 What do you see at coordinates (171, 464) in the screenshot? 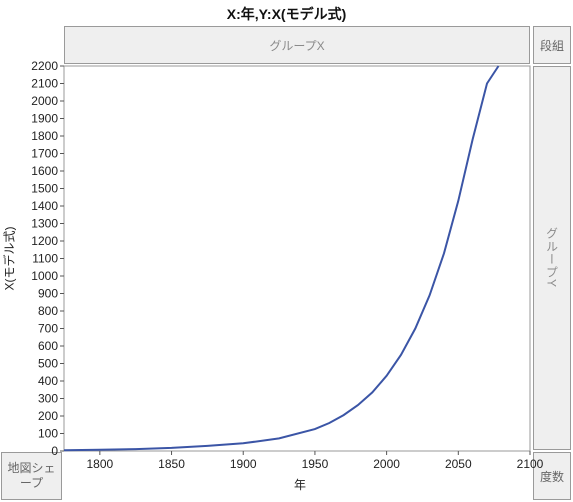
I see `x-tick-label: 1850` at bounding box center [171, 464].